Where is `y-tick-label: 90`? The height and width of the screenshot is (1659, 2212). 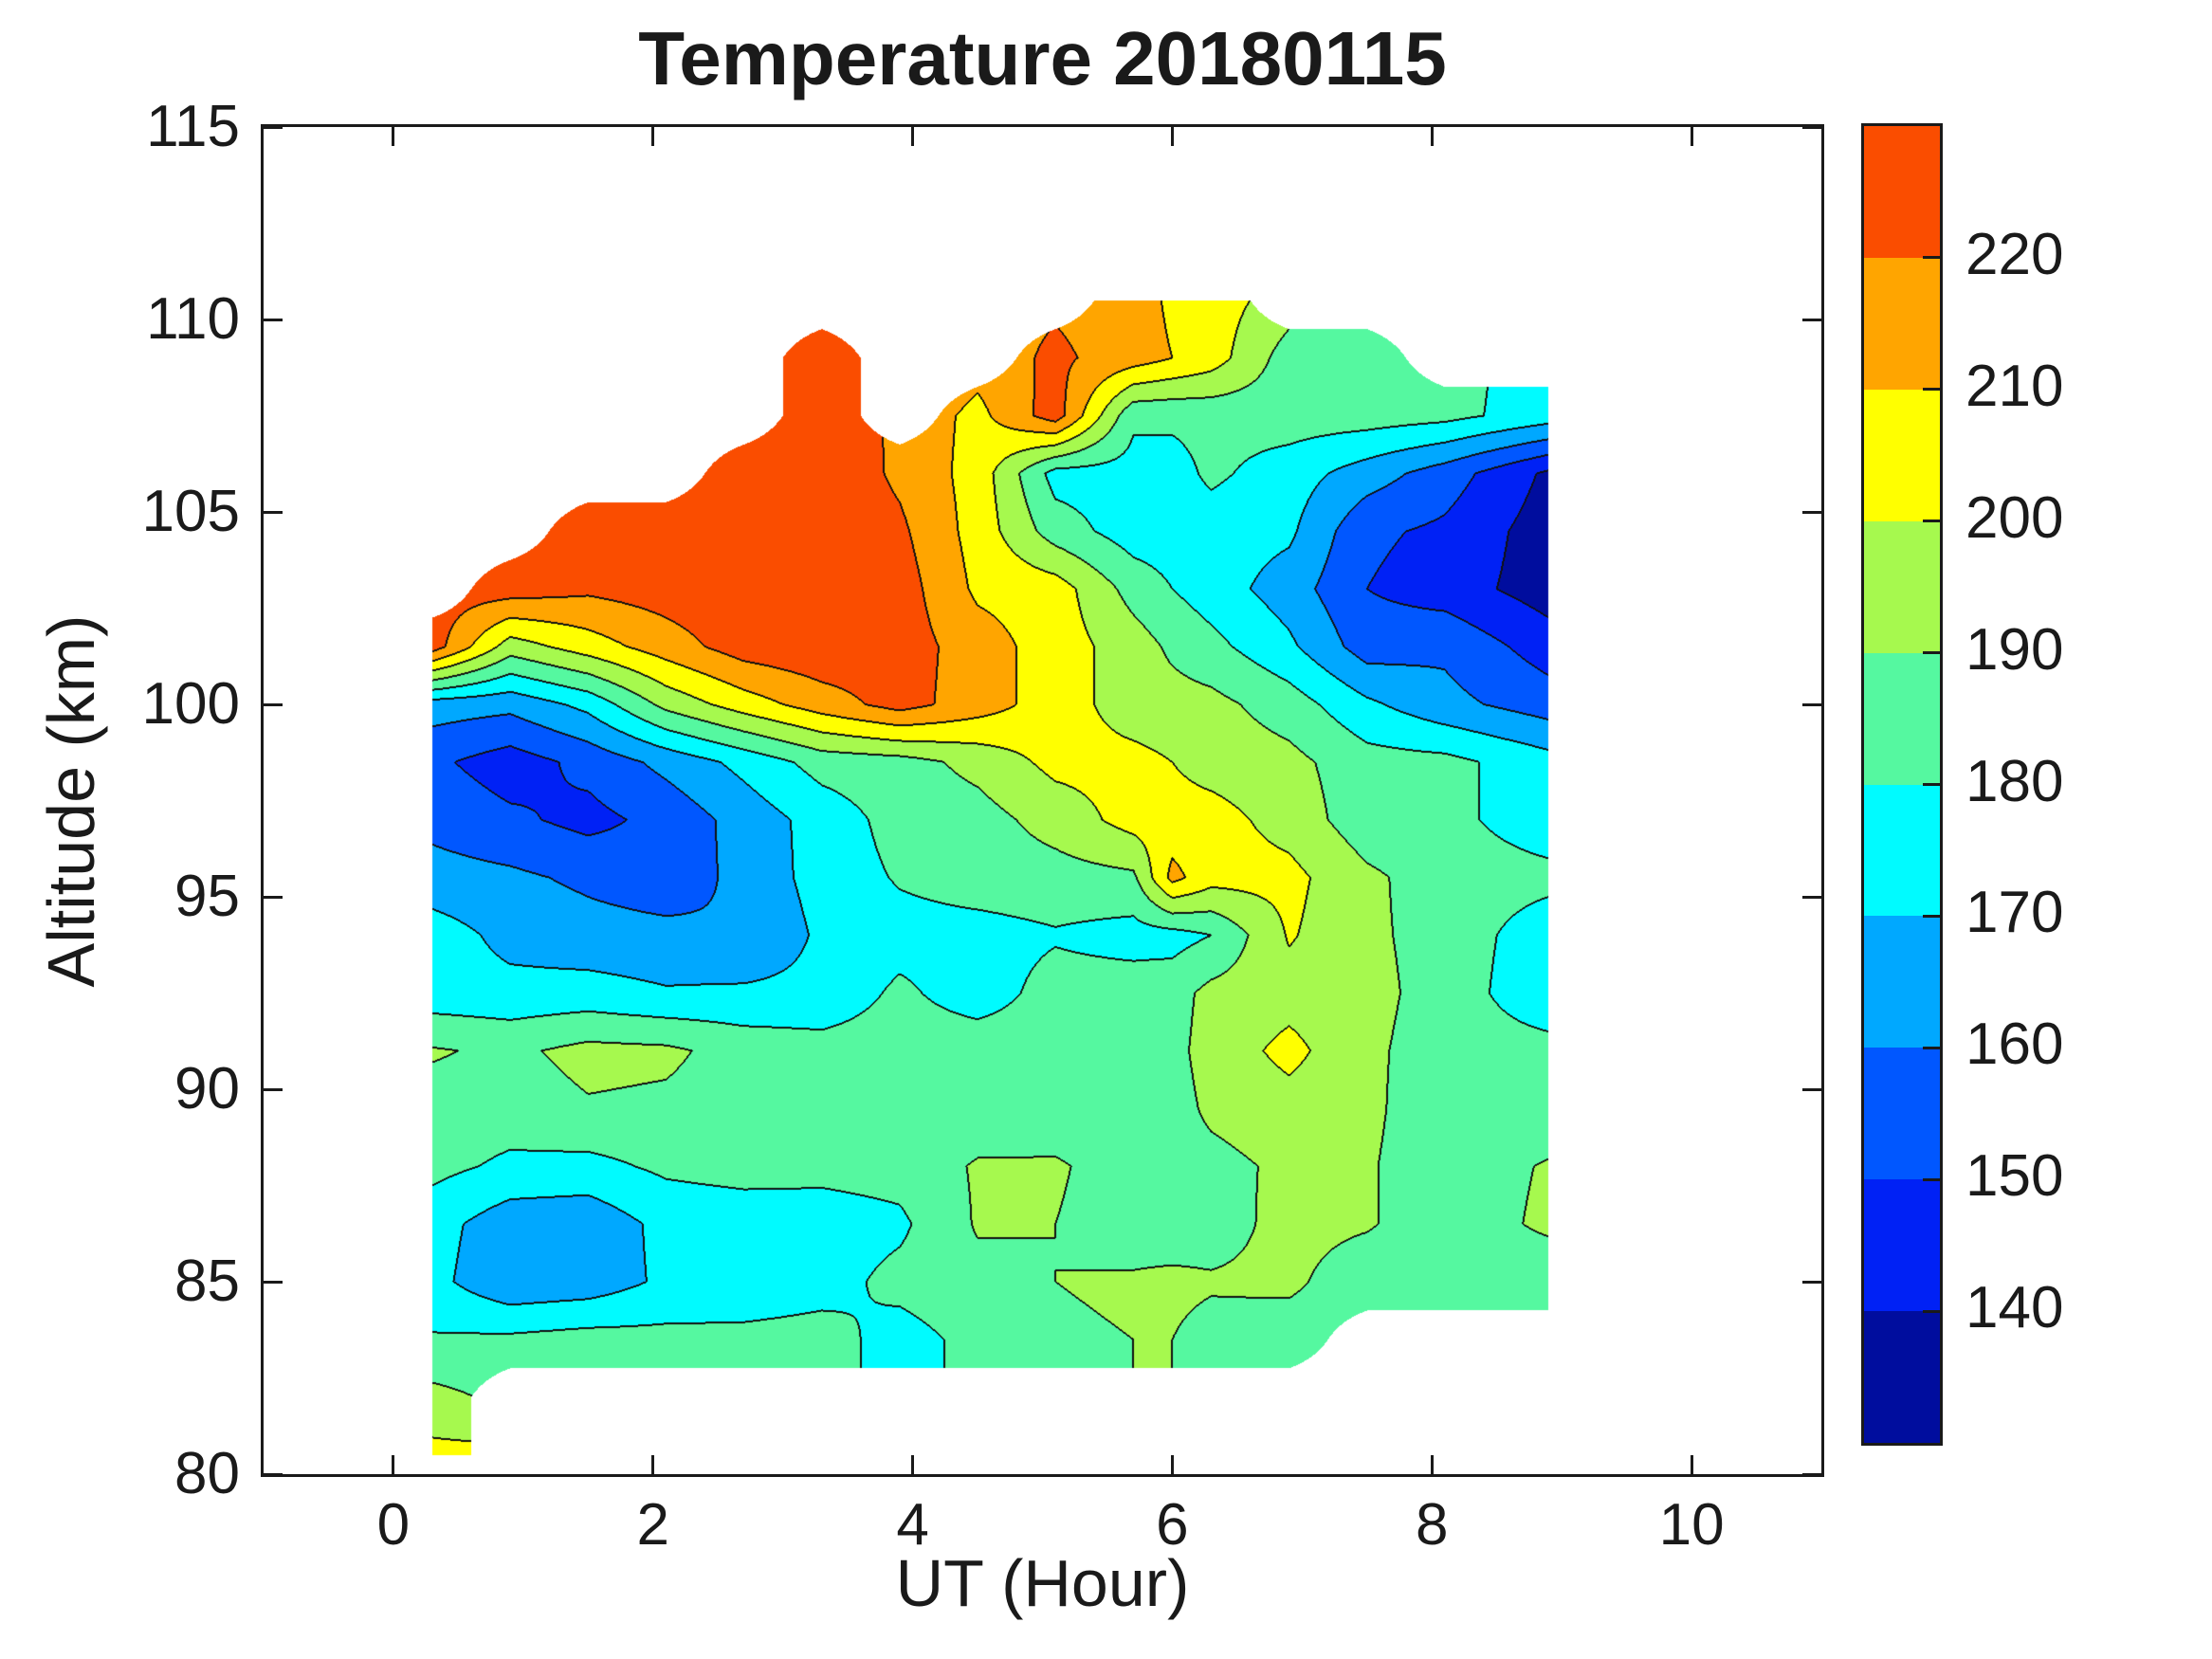 y-tick-label: 90 is located at coordinates (207, 1088).